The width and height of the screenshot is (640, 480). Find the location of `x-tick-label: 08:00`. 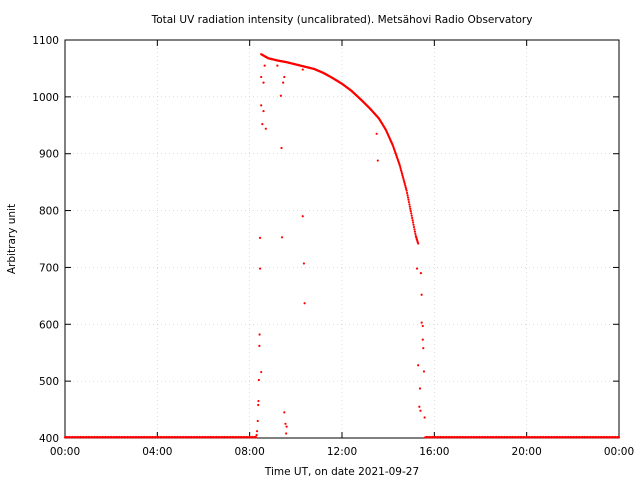

x-tick-label: 08:00 is located at coordinates (250, 452).